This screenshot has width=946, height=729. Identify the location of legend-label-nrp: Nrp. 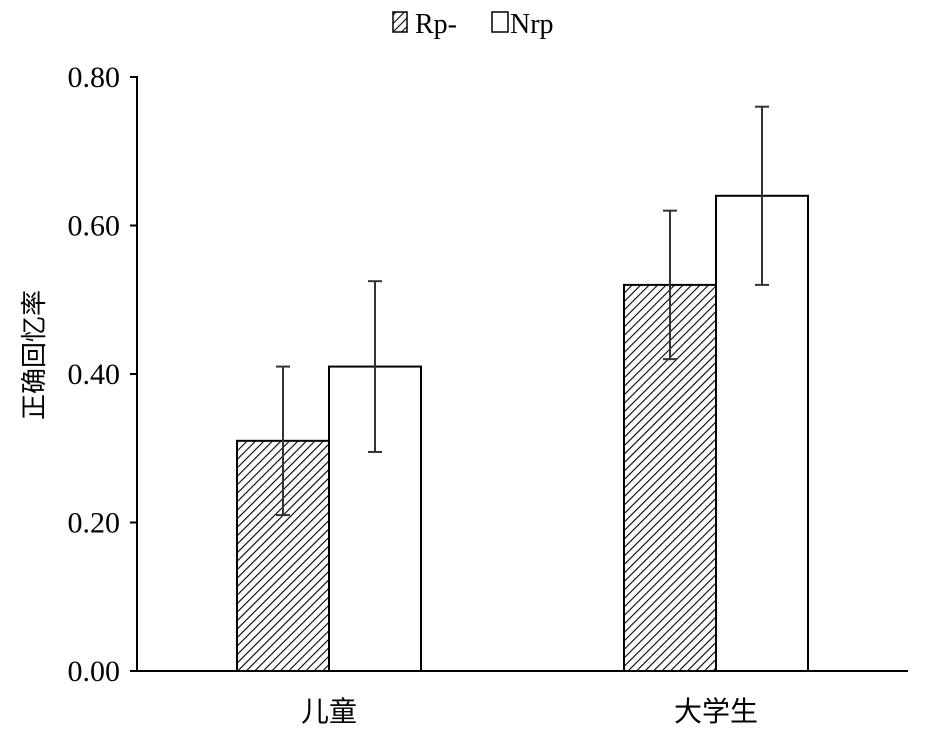
(532, 24).